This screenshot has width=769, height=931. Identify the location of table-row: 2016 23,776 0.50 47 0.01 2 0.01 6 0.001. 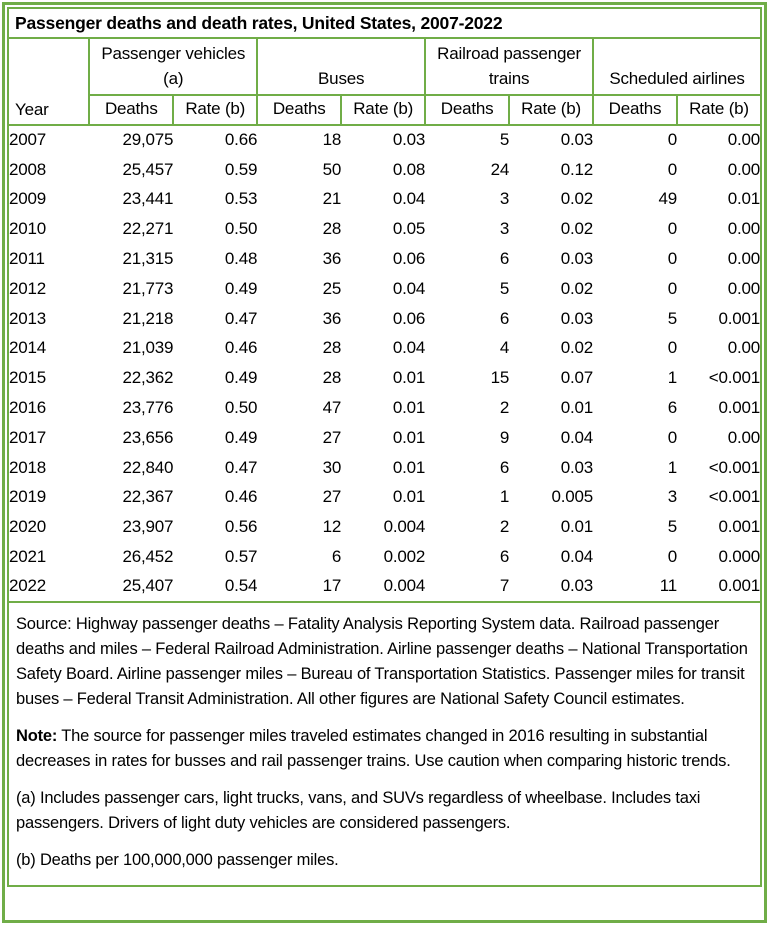
(384, 408).